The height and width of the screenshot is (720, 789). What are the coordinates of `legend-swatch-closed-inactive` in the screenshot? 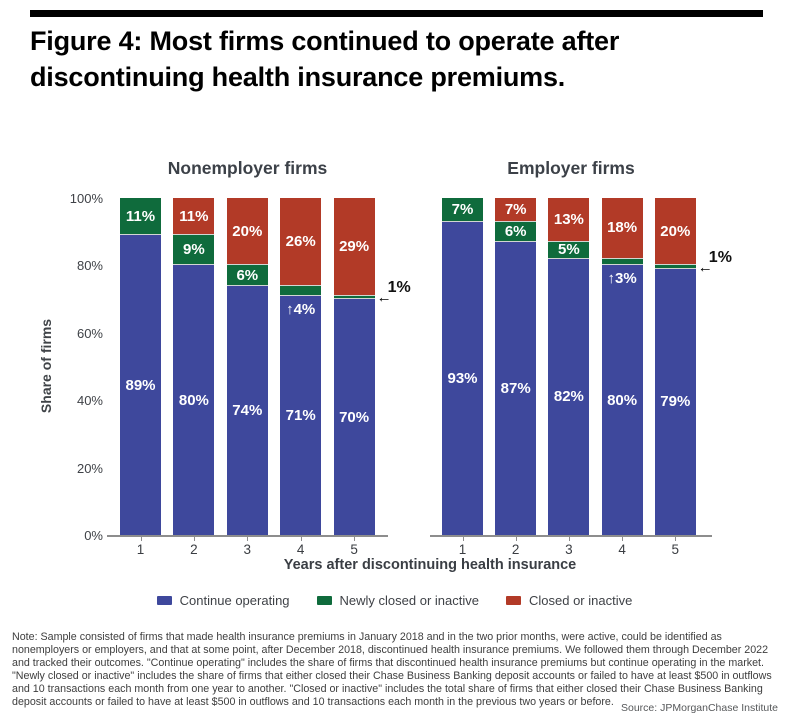 It's located at (513, 600).